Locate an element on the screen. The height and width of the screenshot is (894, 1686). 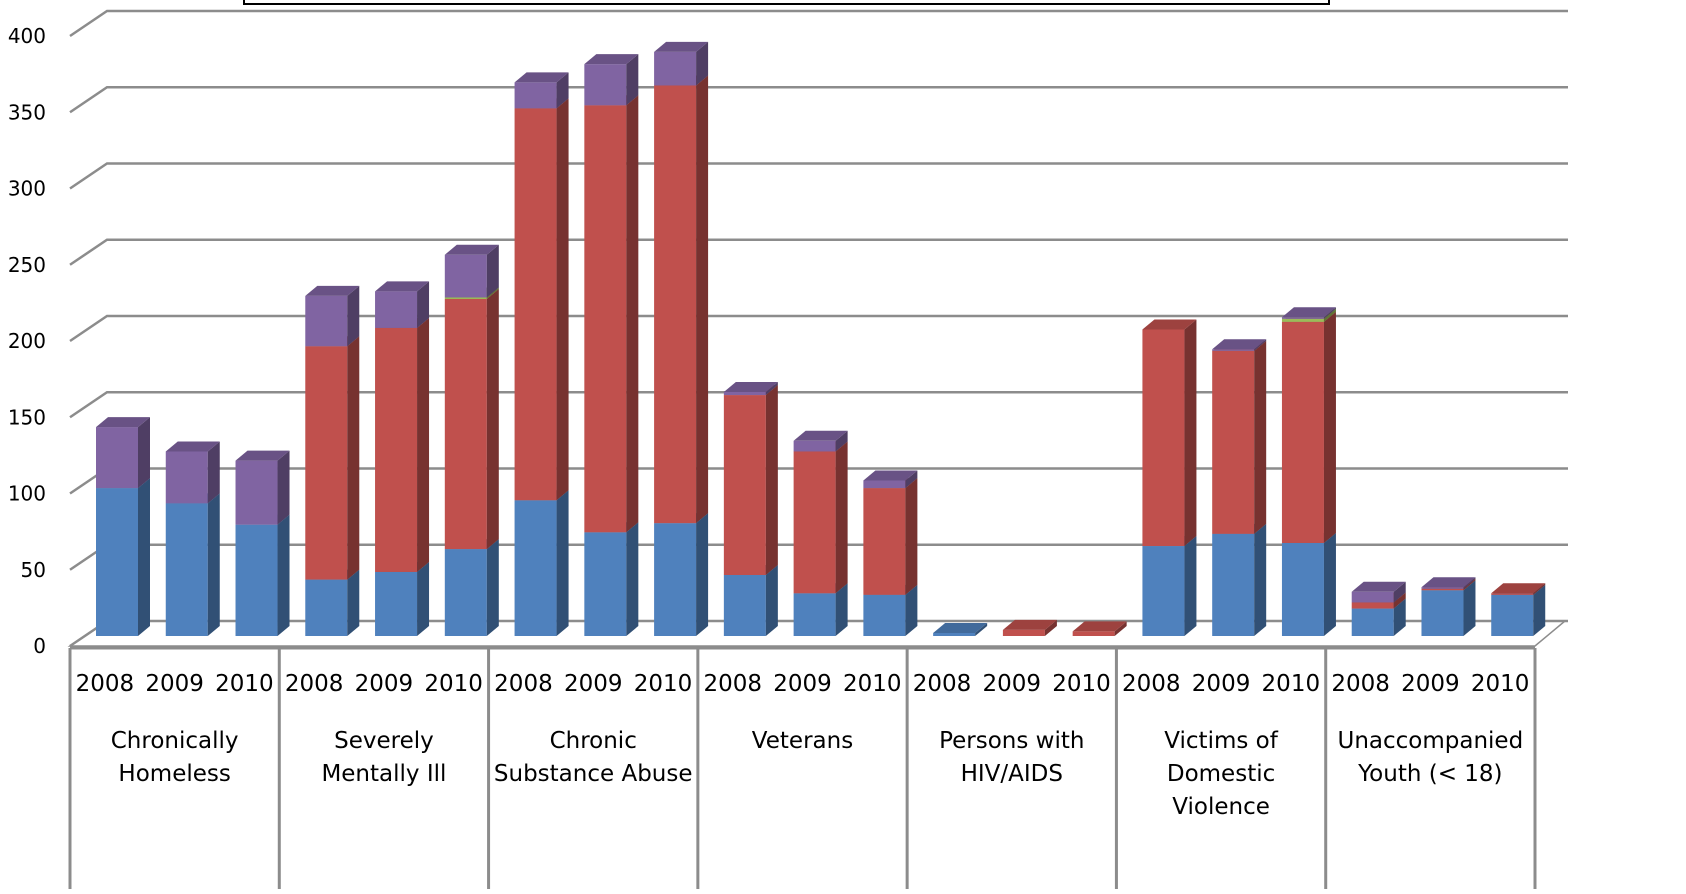
category-label: Substance Abuse is located at coordinates (593, 774).